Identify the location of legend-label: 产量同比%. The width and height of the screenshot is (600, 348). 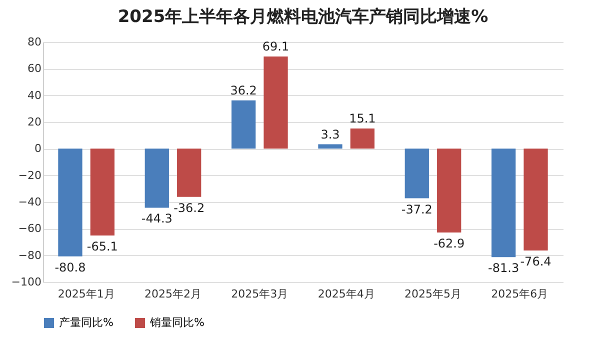
(86, 322).